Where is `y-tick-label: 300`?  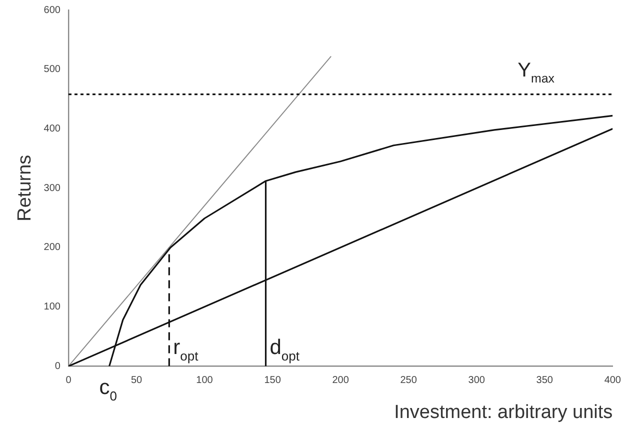
y-tick-label: 300 is located at coordinates (52, 188).